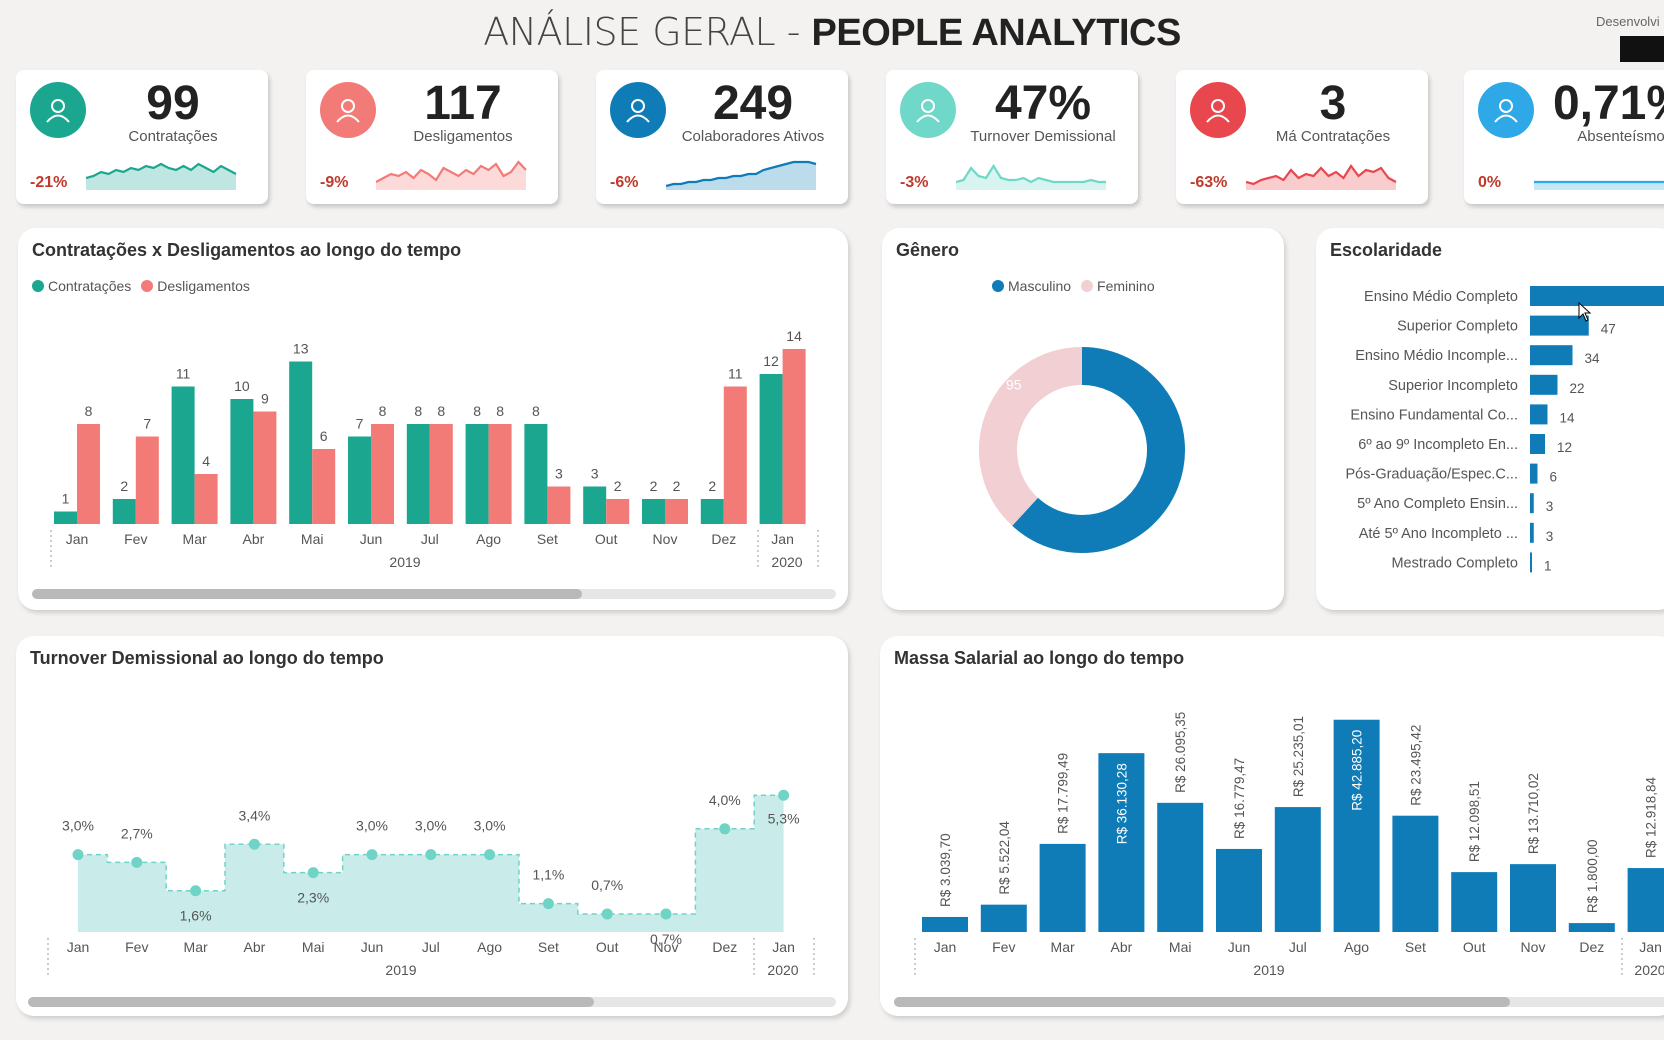 The width and height of the screenshot is (1664, 1040). What do you see at coordinates (1063, 793) in the screenshot?
I see `bar-data-label: R$ 17.799,49` at bounding box center [1063, 793].